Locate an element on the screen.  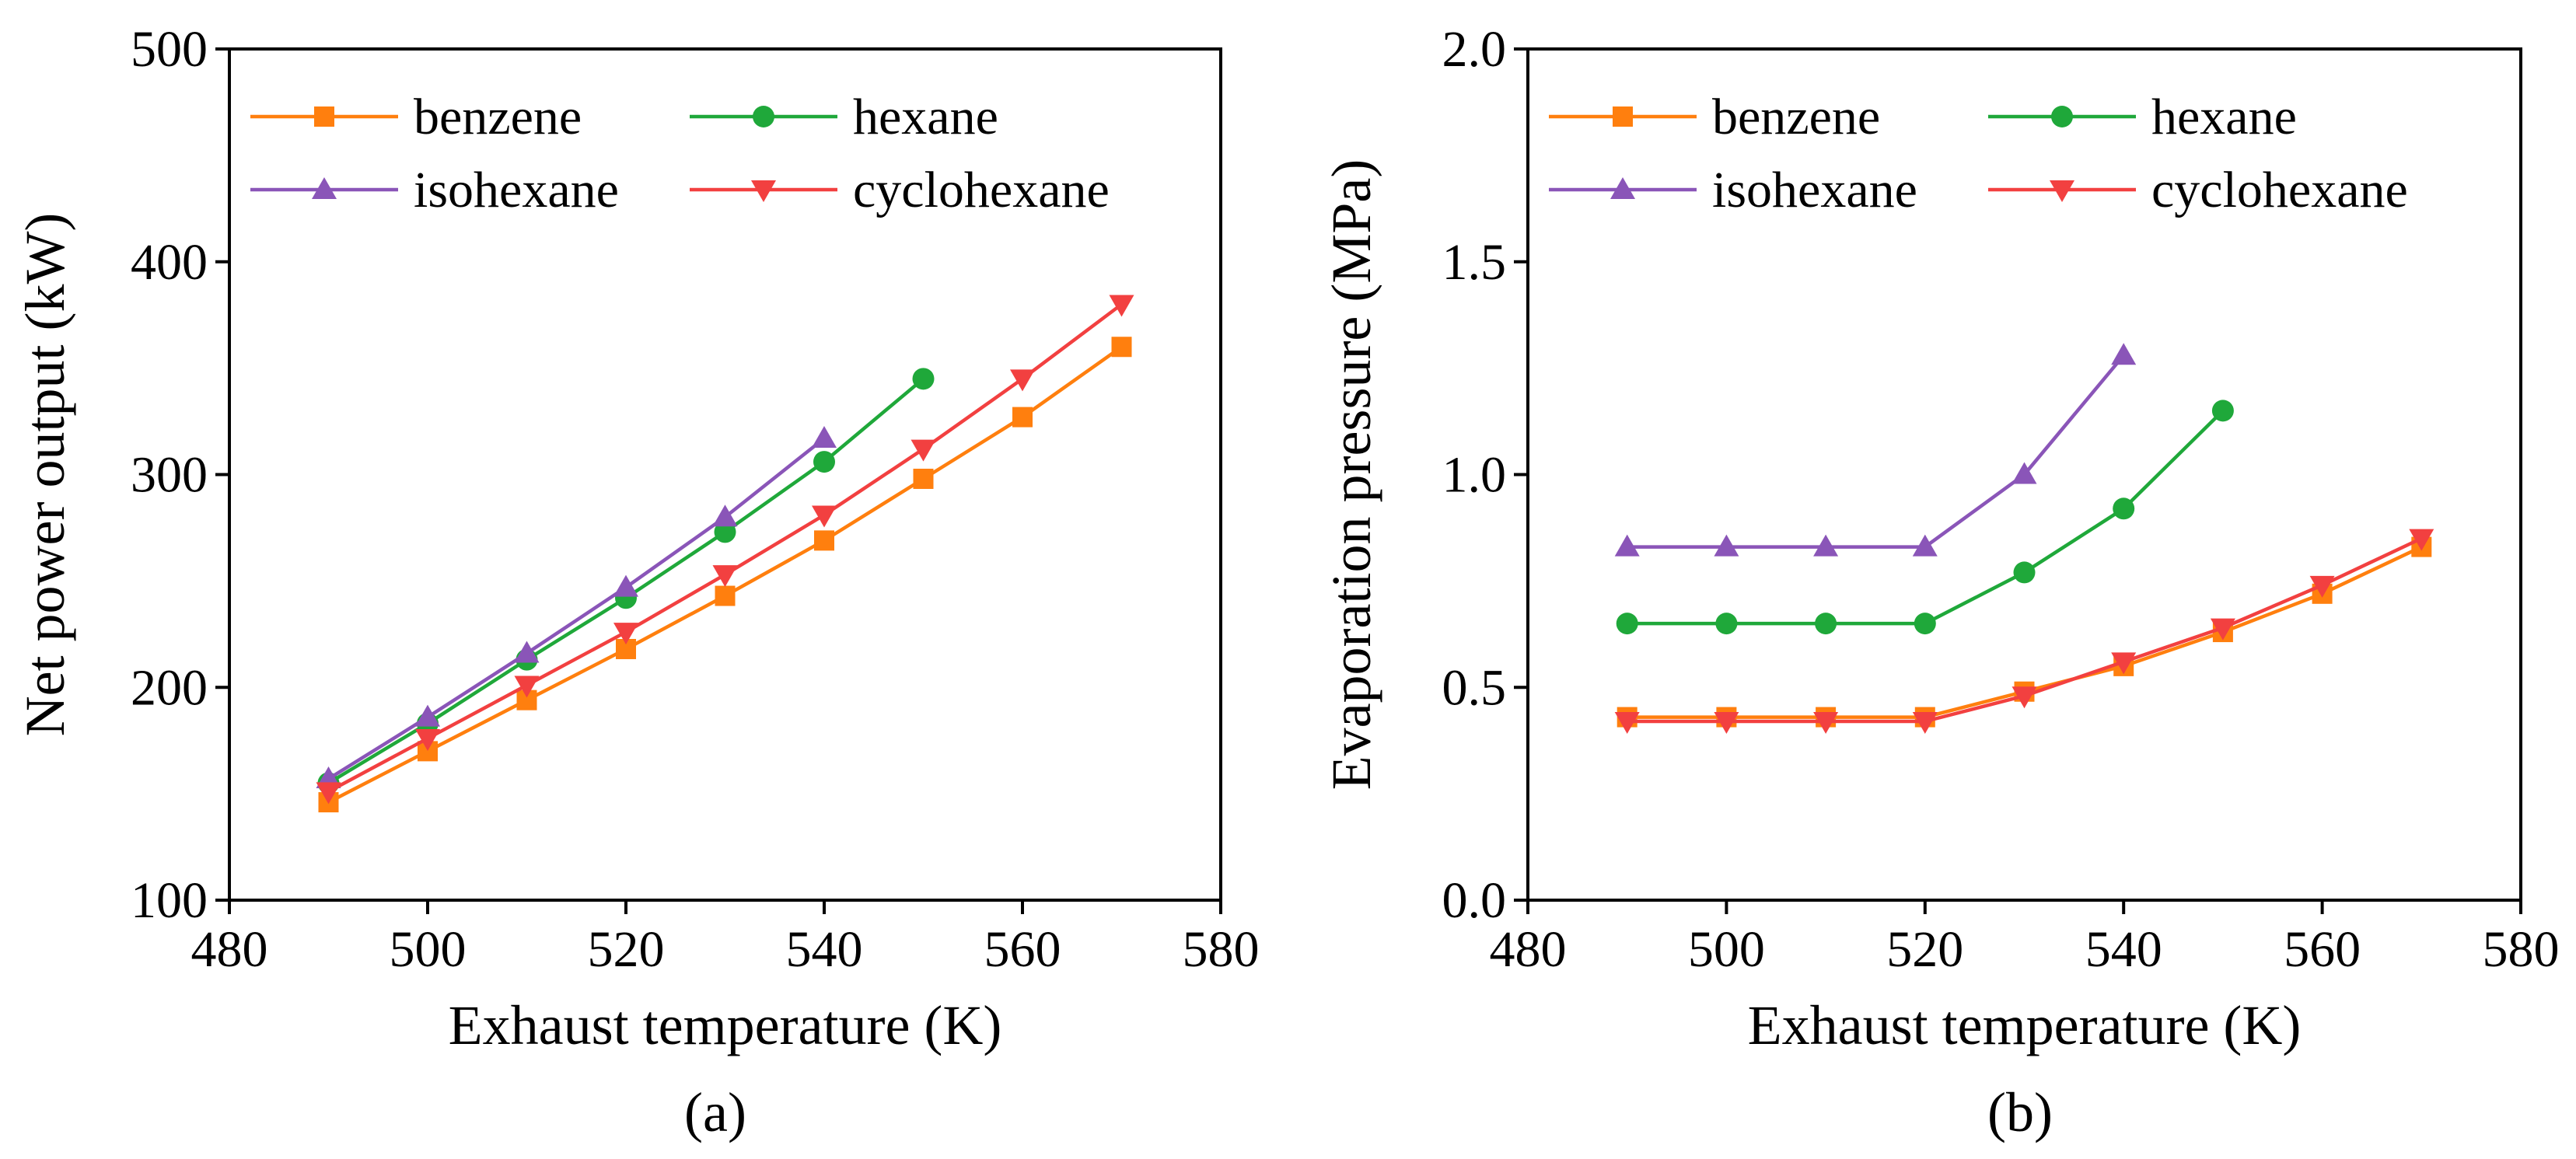
y-tick-label: 400 is located at coordinates (169, 262).